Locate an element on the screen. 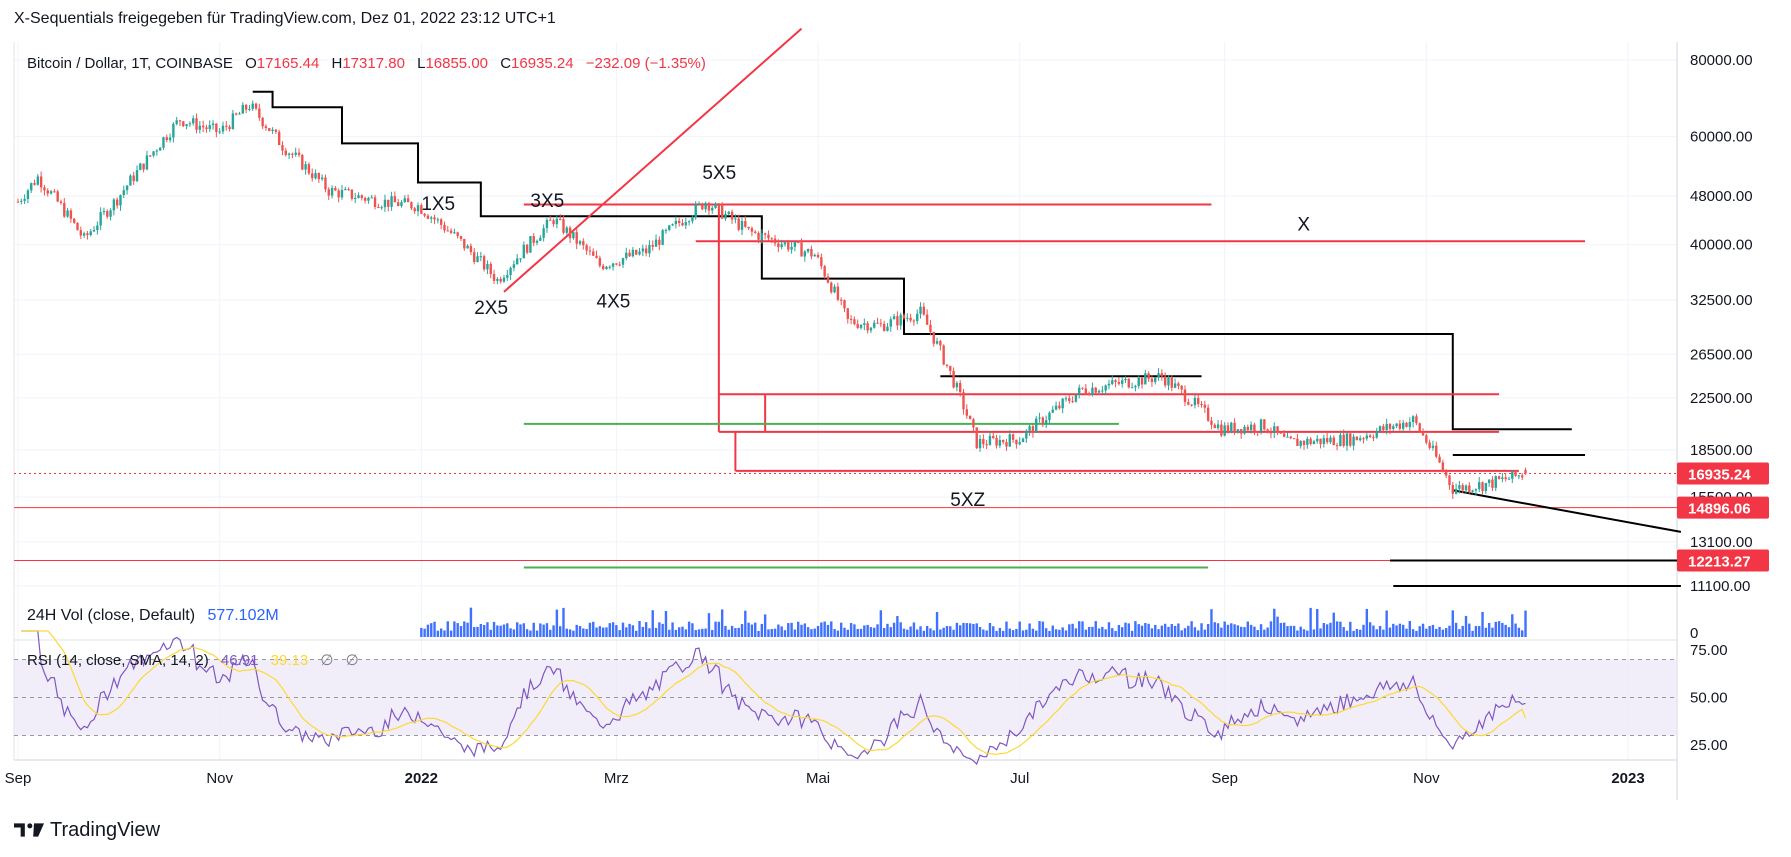 The width and height of the screenshot is (1791, 857). time-tick-label: Mai is located at coordinates (818, 778).